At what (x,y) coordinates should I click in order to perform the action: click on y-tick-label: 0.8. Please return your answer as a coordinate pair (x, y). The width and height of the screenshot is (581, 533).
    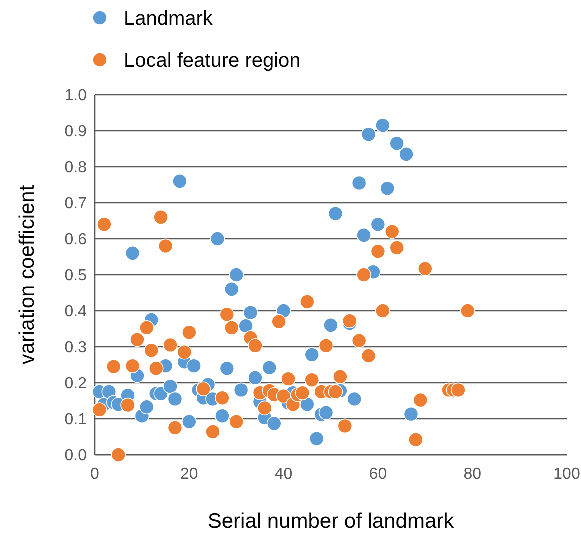
    Looking at the image, I should click on (76, 168).